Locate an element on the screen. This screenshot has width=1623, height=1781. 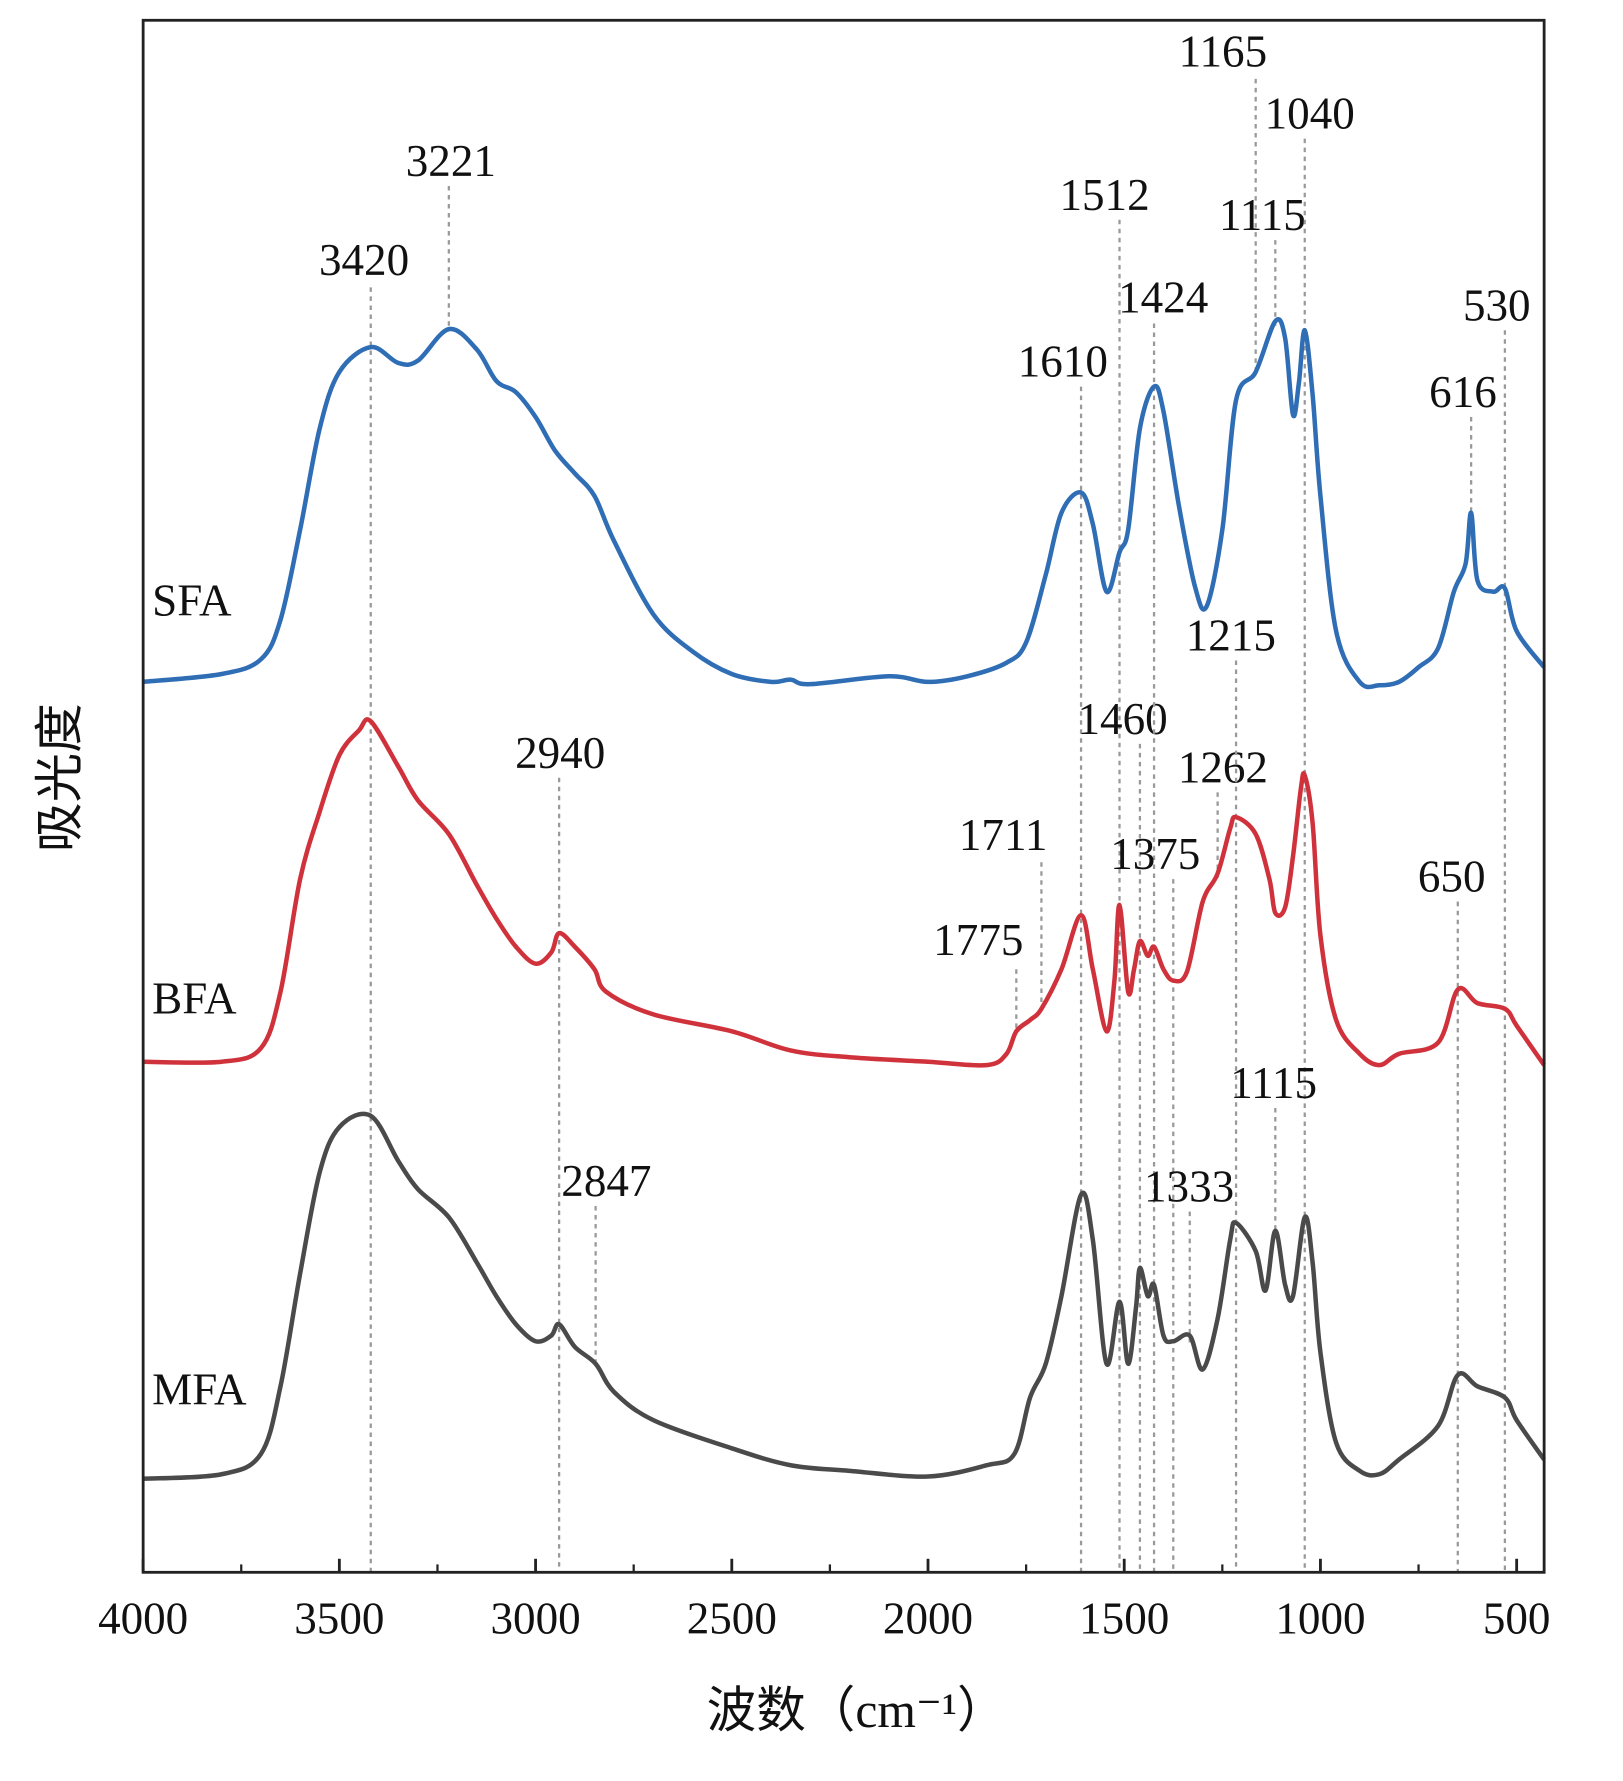
x-tick-label: 3500 is located at coordinates (339, 1618).